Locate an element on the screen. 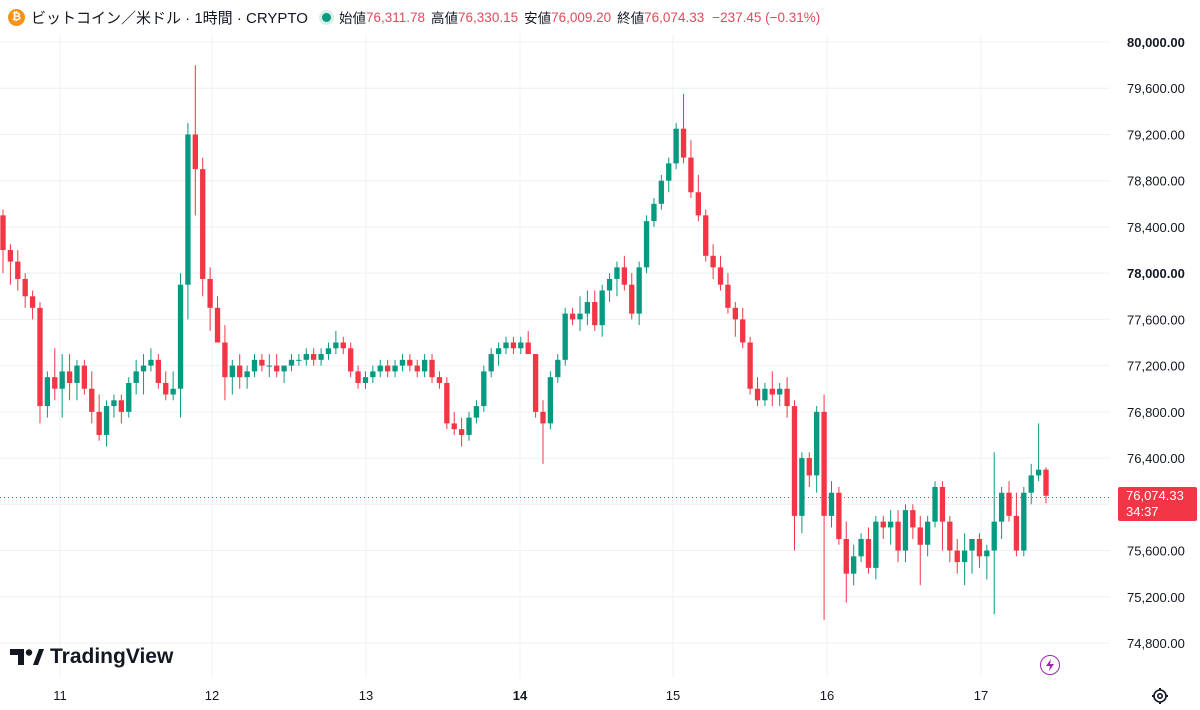 This screenshot has height=710, width=1200. symbol-title: ビットコイン／米ドル · 1時間 · CRYPTO is located at coordinates (169, 18).